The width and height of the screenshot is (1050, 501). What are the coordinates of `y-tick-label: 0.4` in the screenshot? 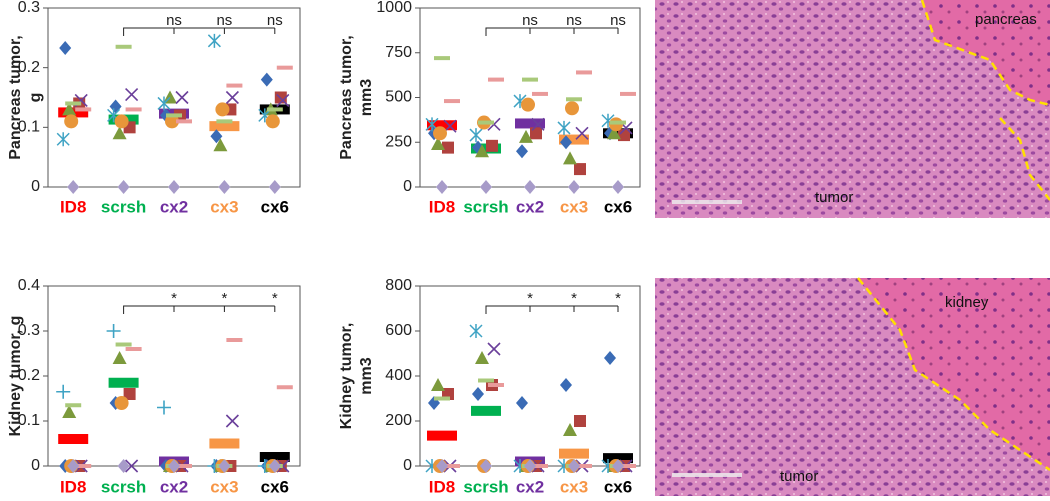 It's located at (29, 285).